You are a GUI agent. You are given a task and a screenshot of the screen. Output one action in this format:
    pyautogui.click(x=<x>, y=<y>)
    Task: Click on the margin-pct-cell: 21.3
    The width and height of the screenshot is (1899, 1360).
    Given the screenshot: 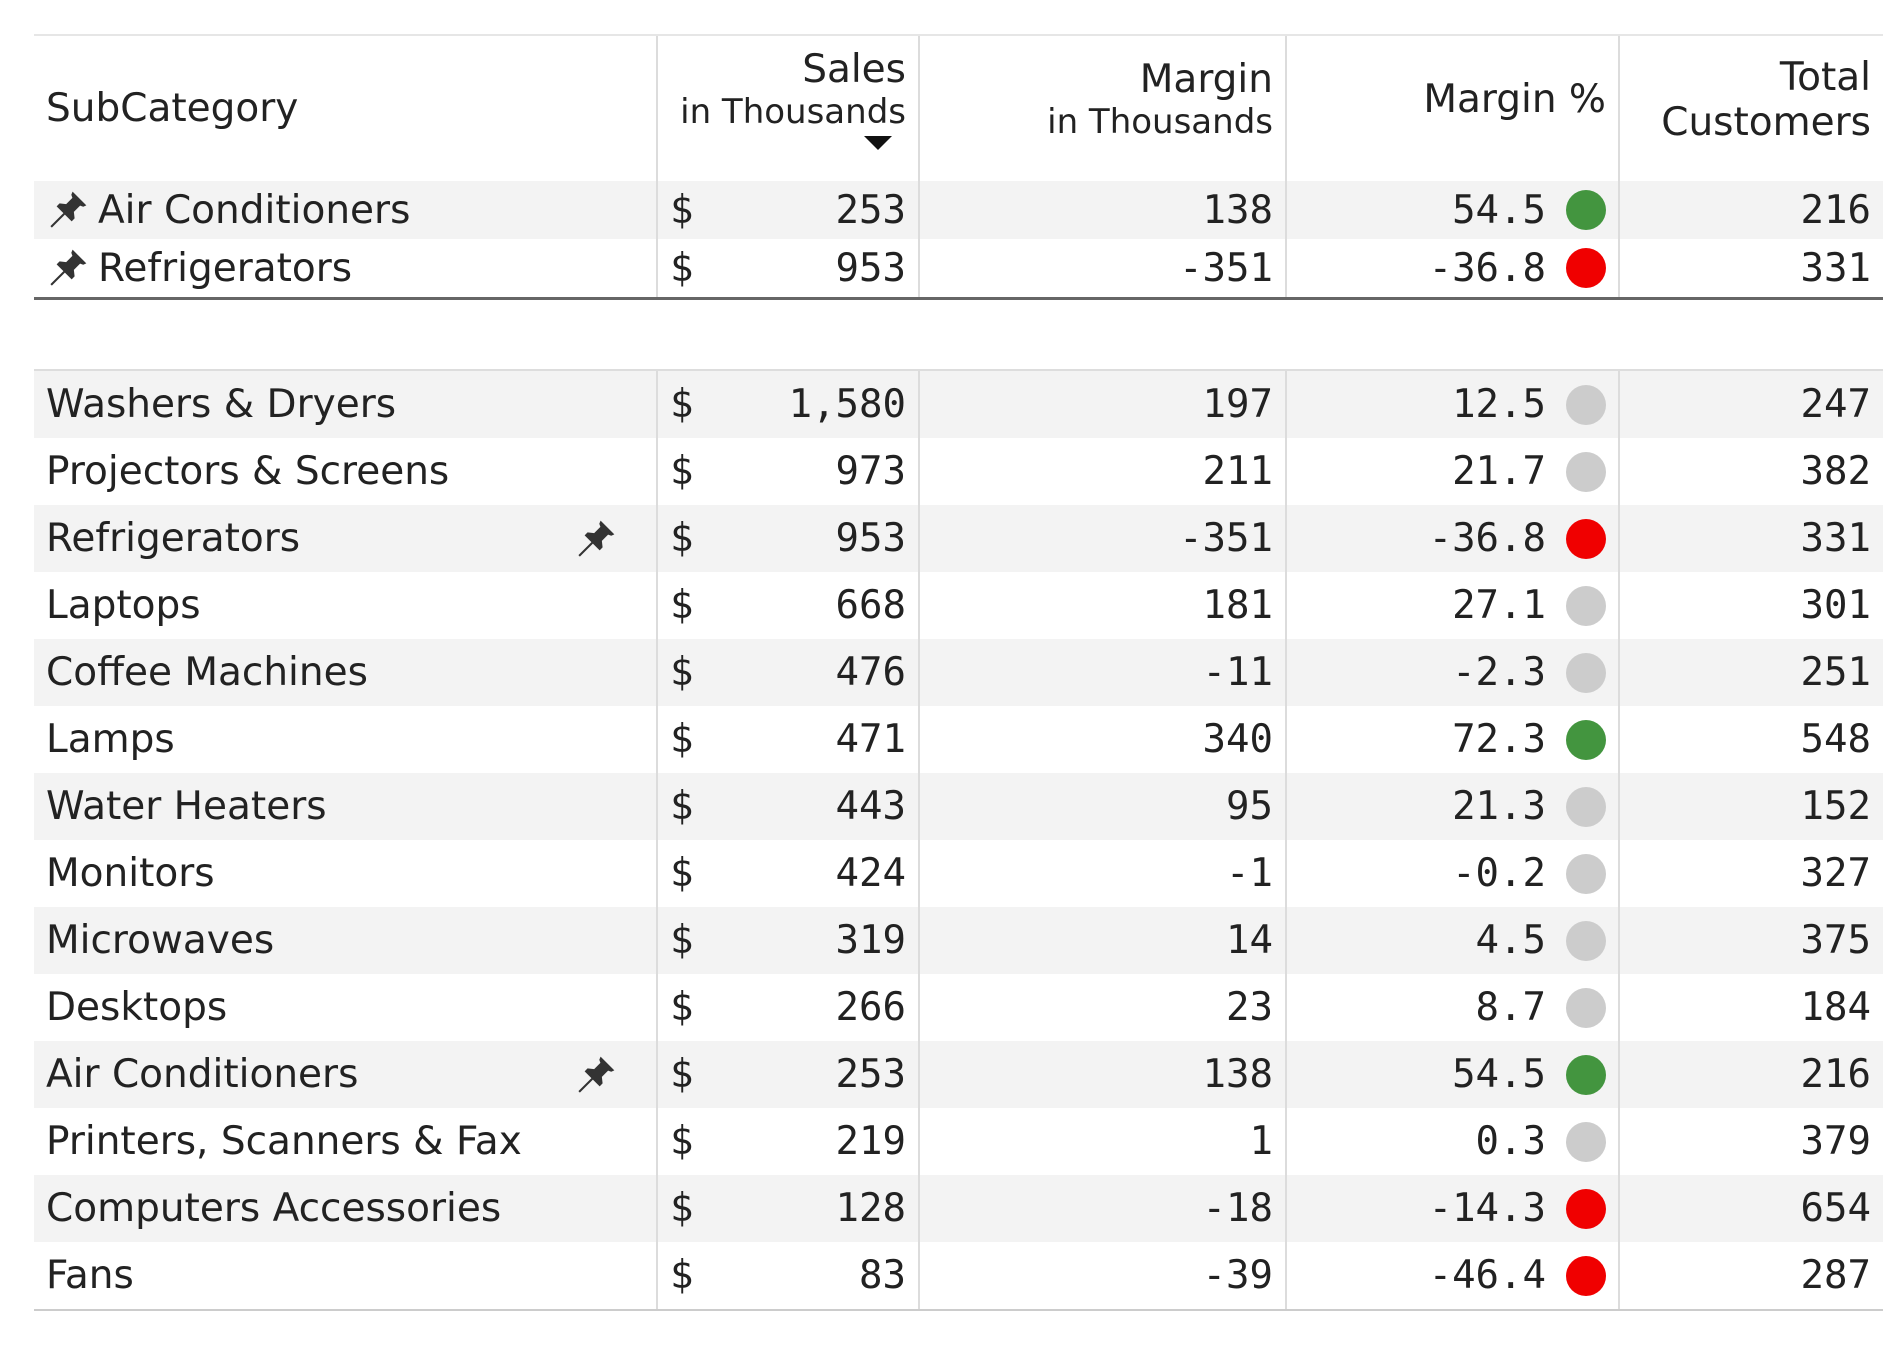 What is the action you would take?
    pyautogui.click(x=1453, y=806)
    